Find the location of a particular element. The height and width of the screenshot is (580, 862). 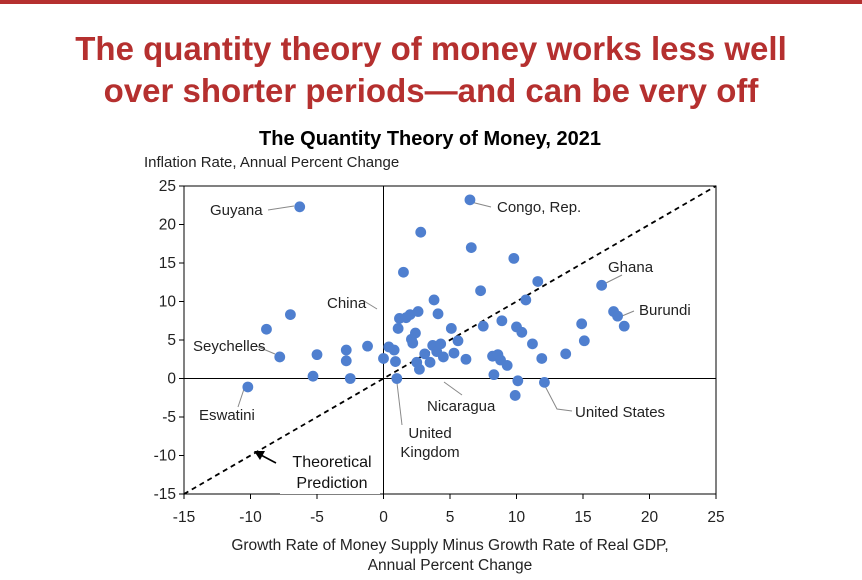

slide-headline-line-2: over shorter periods—and can be very off is located at coordinates (431, 90).